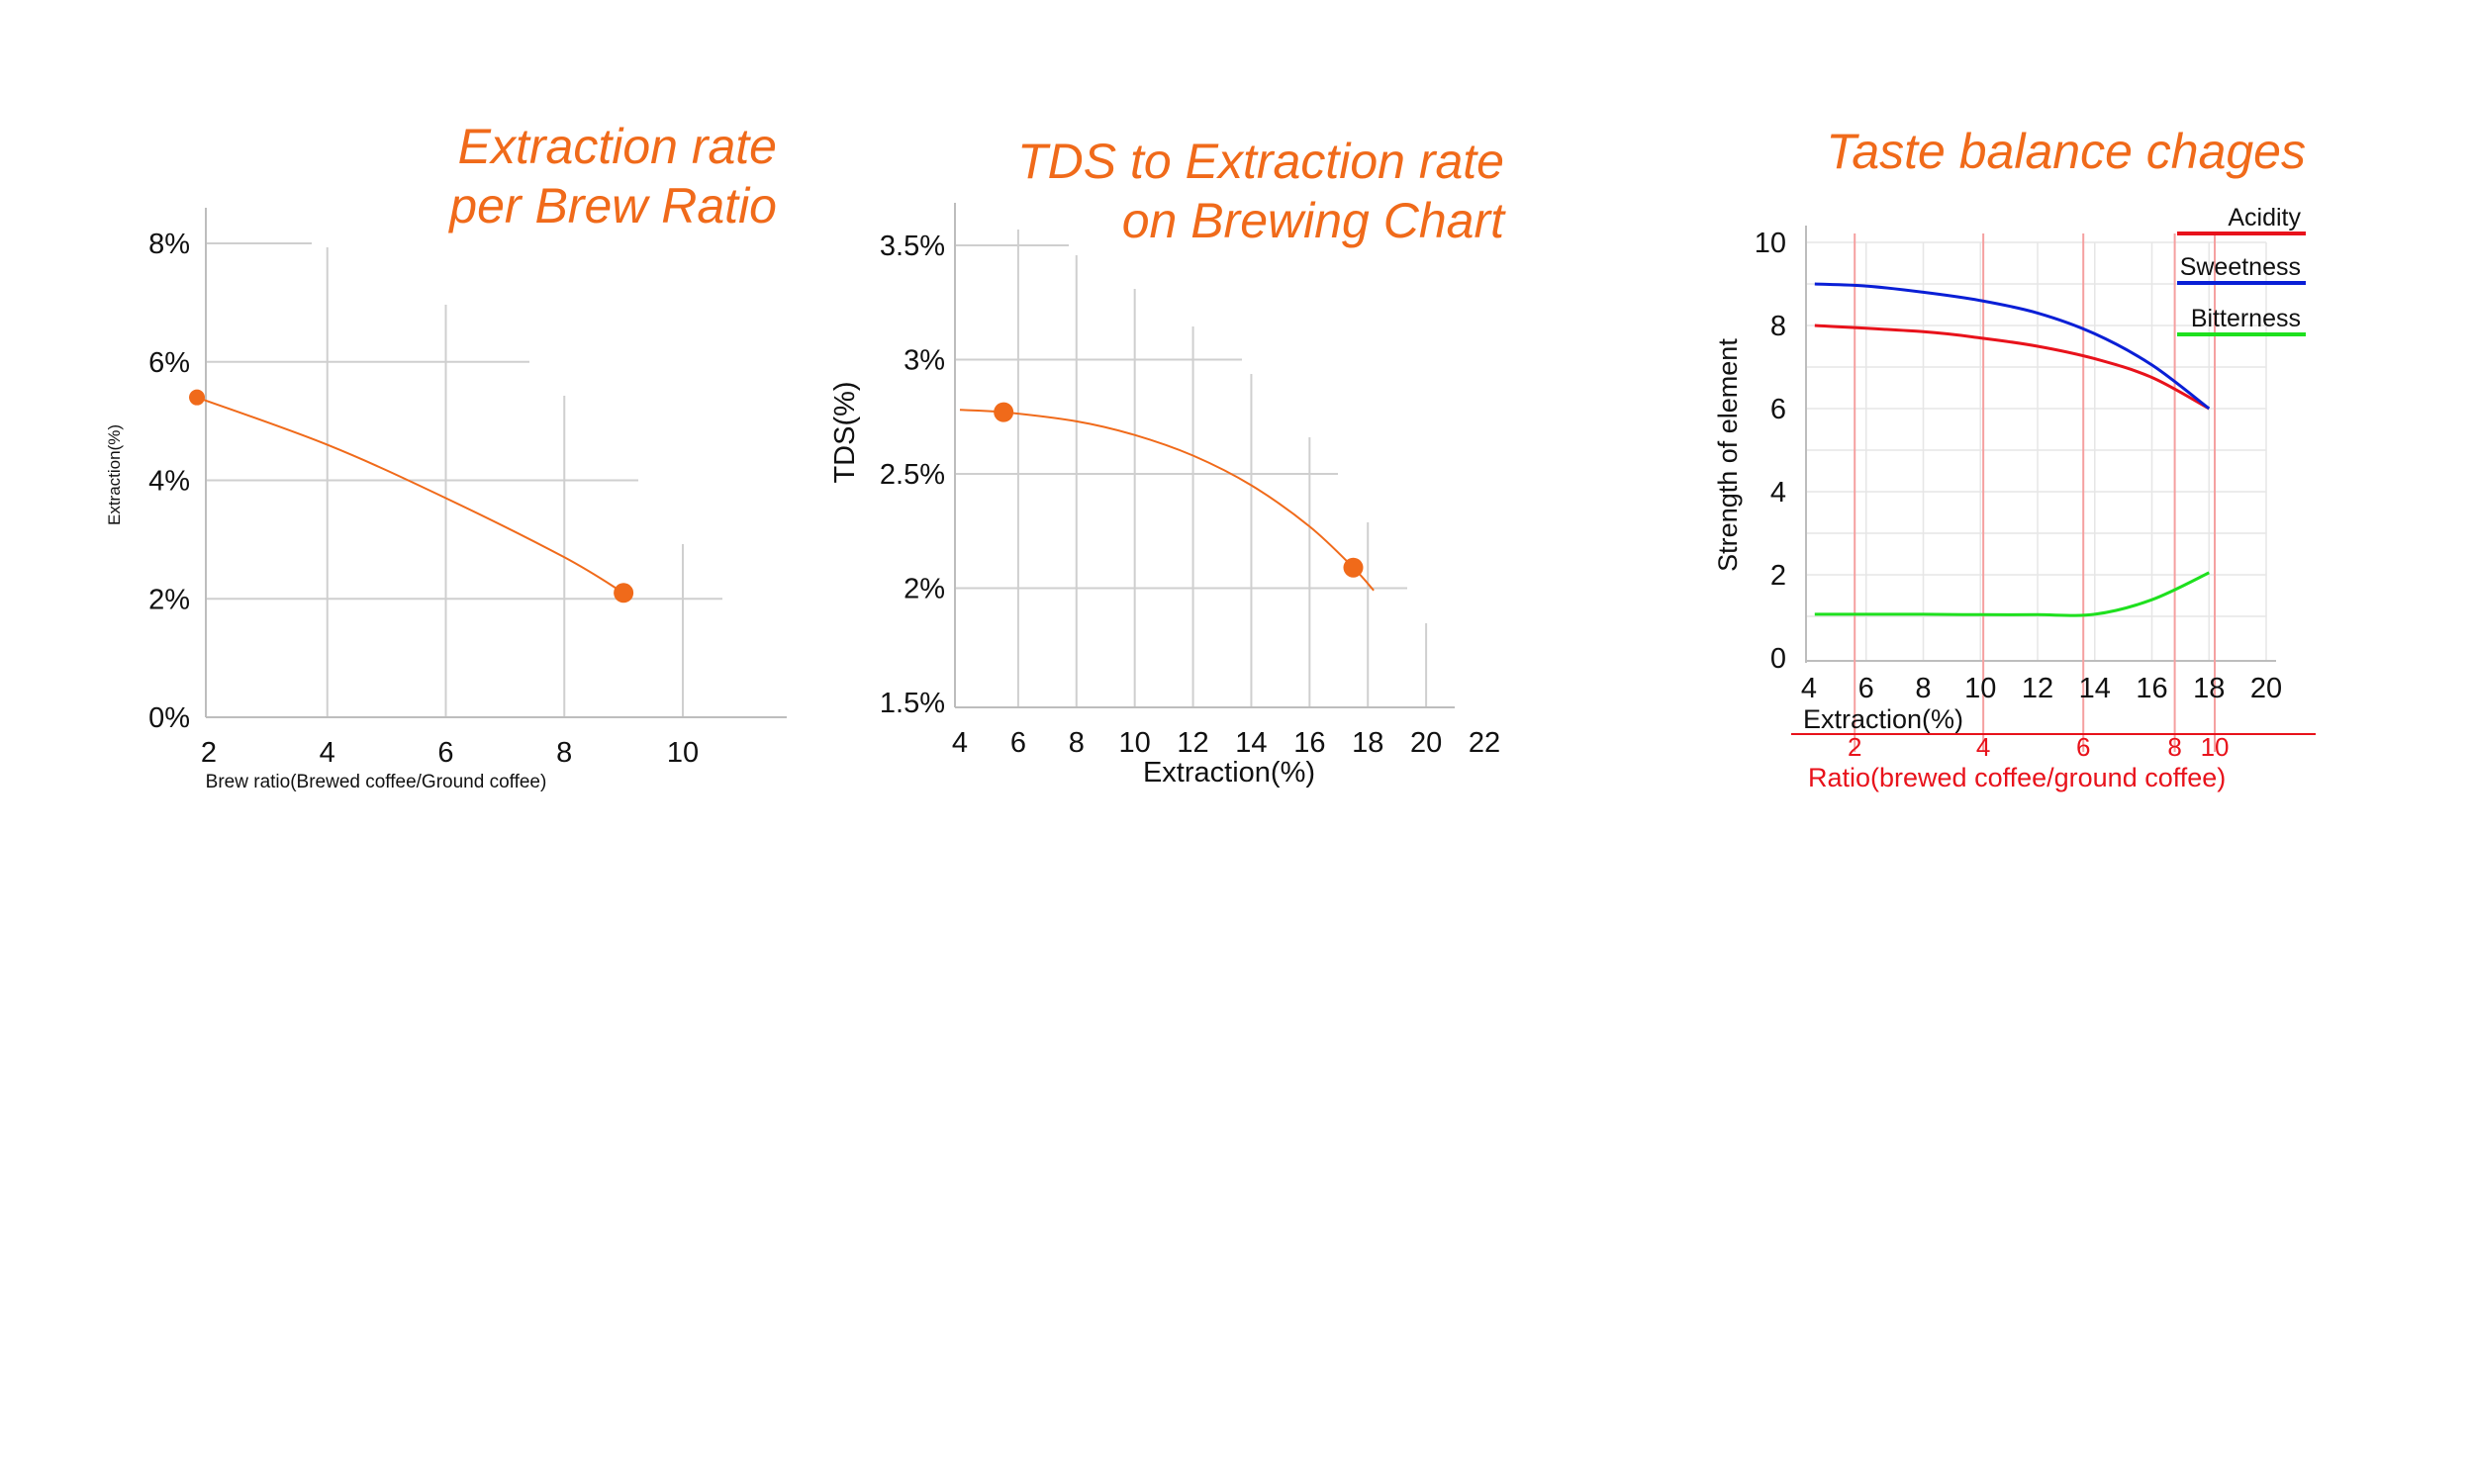 The image size is (2474, 1484). Describe the element at coordinates (1809, 688) in the screenshot. I see `chart3-x-tick-label: 4` at that location.